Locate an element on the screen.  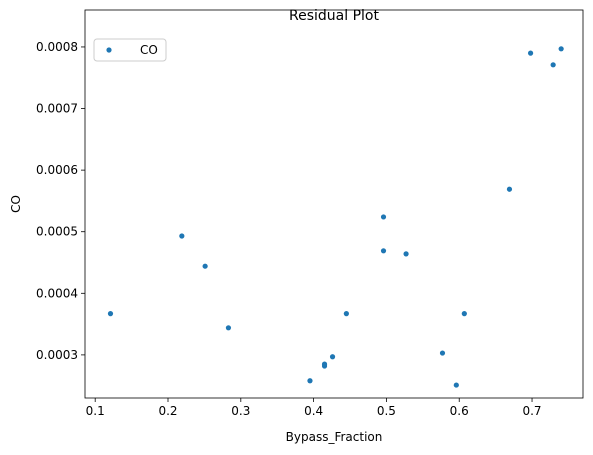
legend-box is located at coordinates (130, 50).